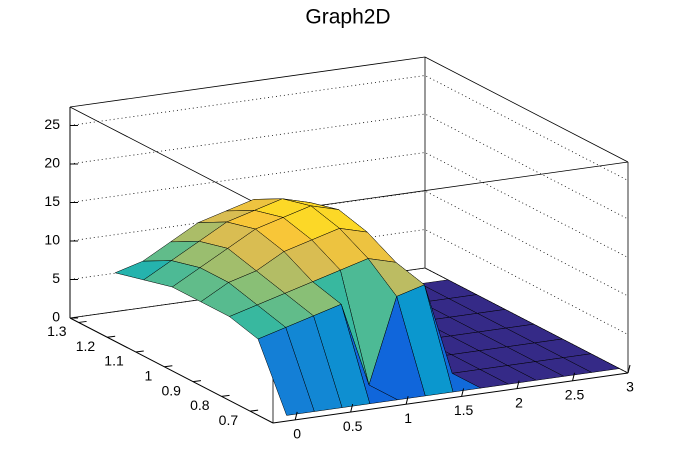  I want to click on y-tick-label: 1.2, so click(86, 346).